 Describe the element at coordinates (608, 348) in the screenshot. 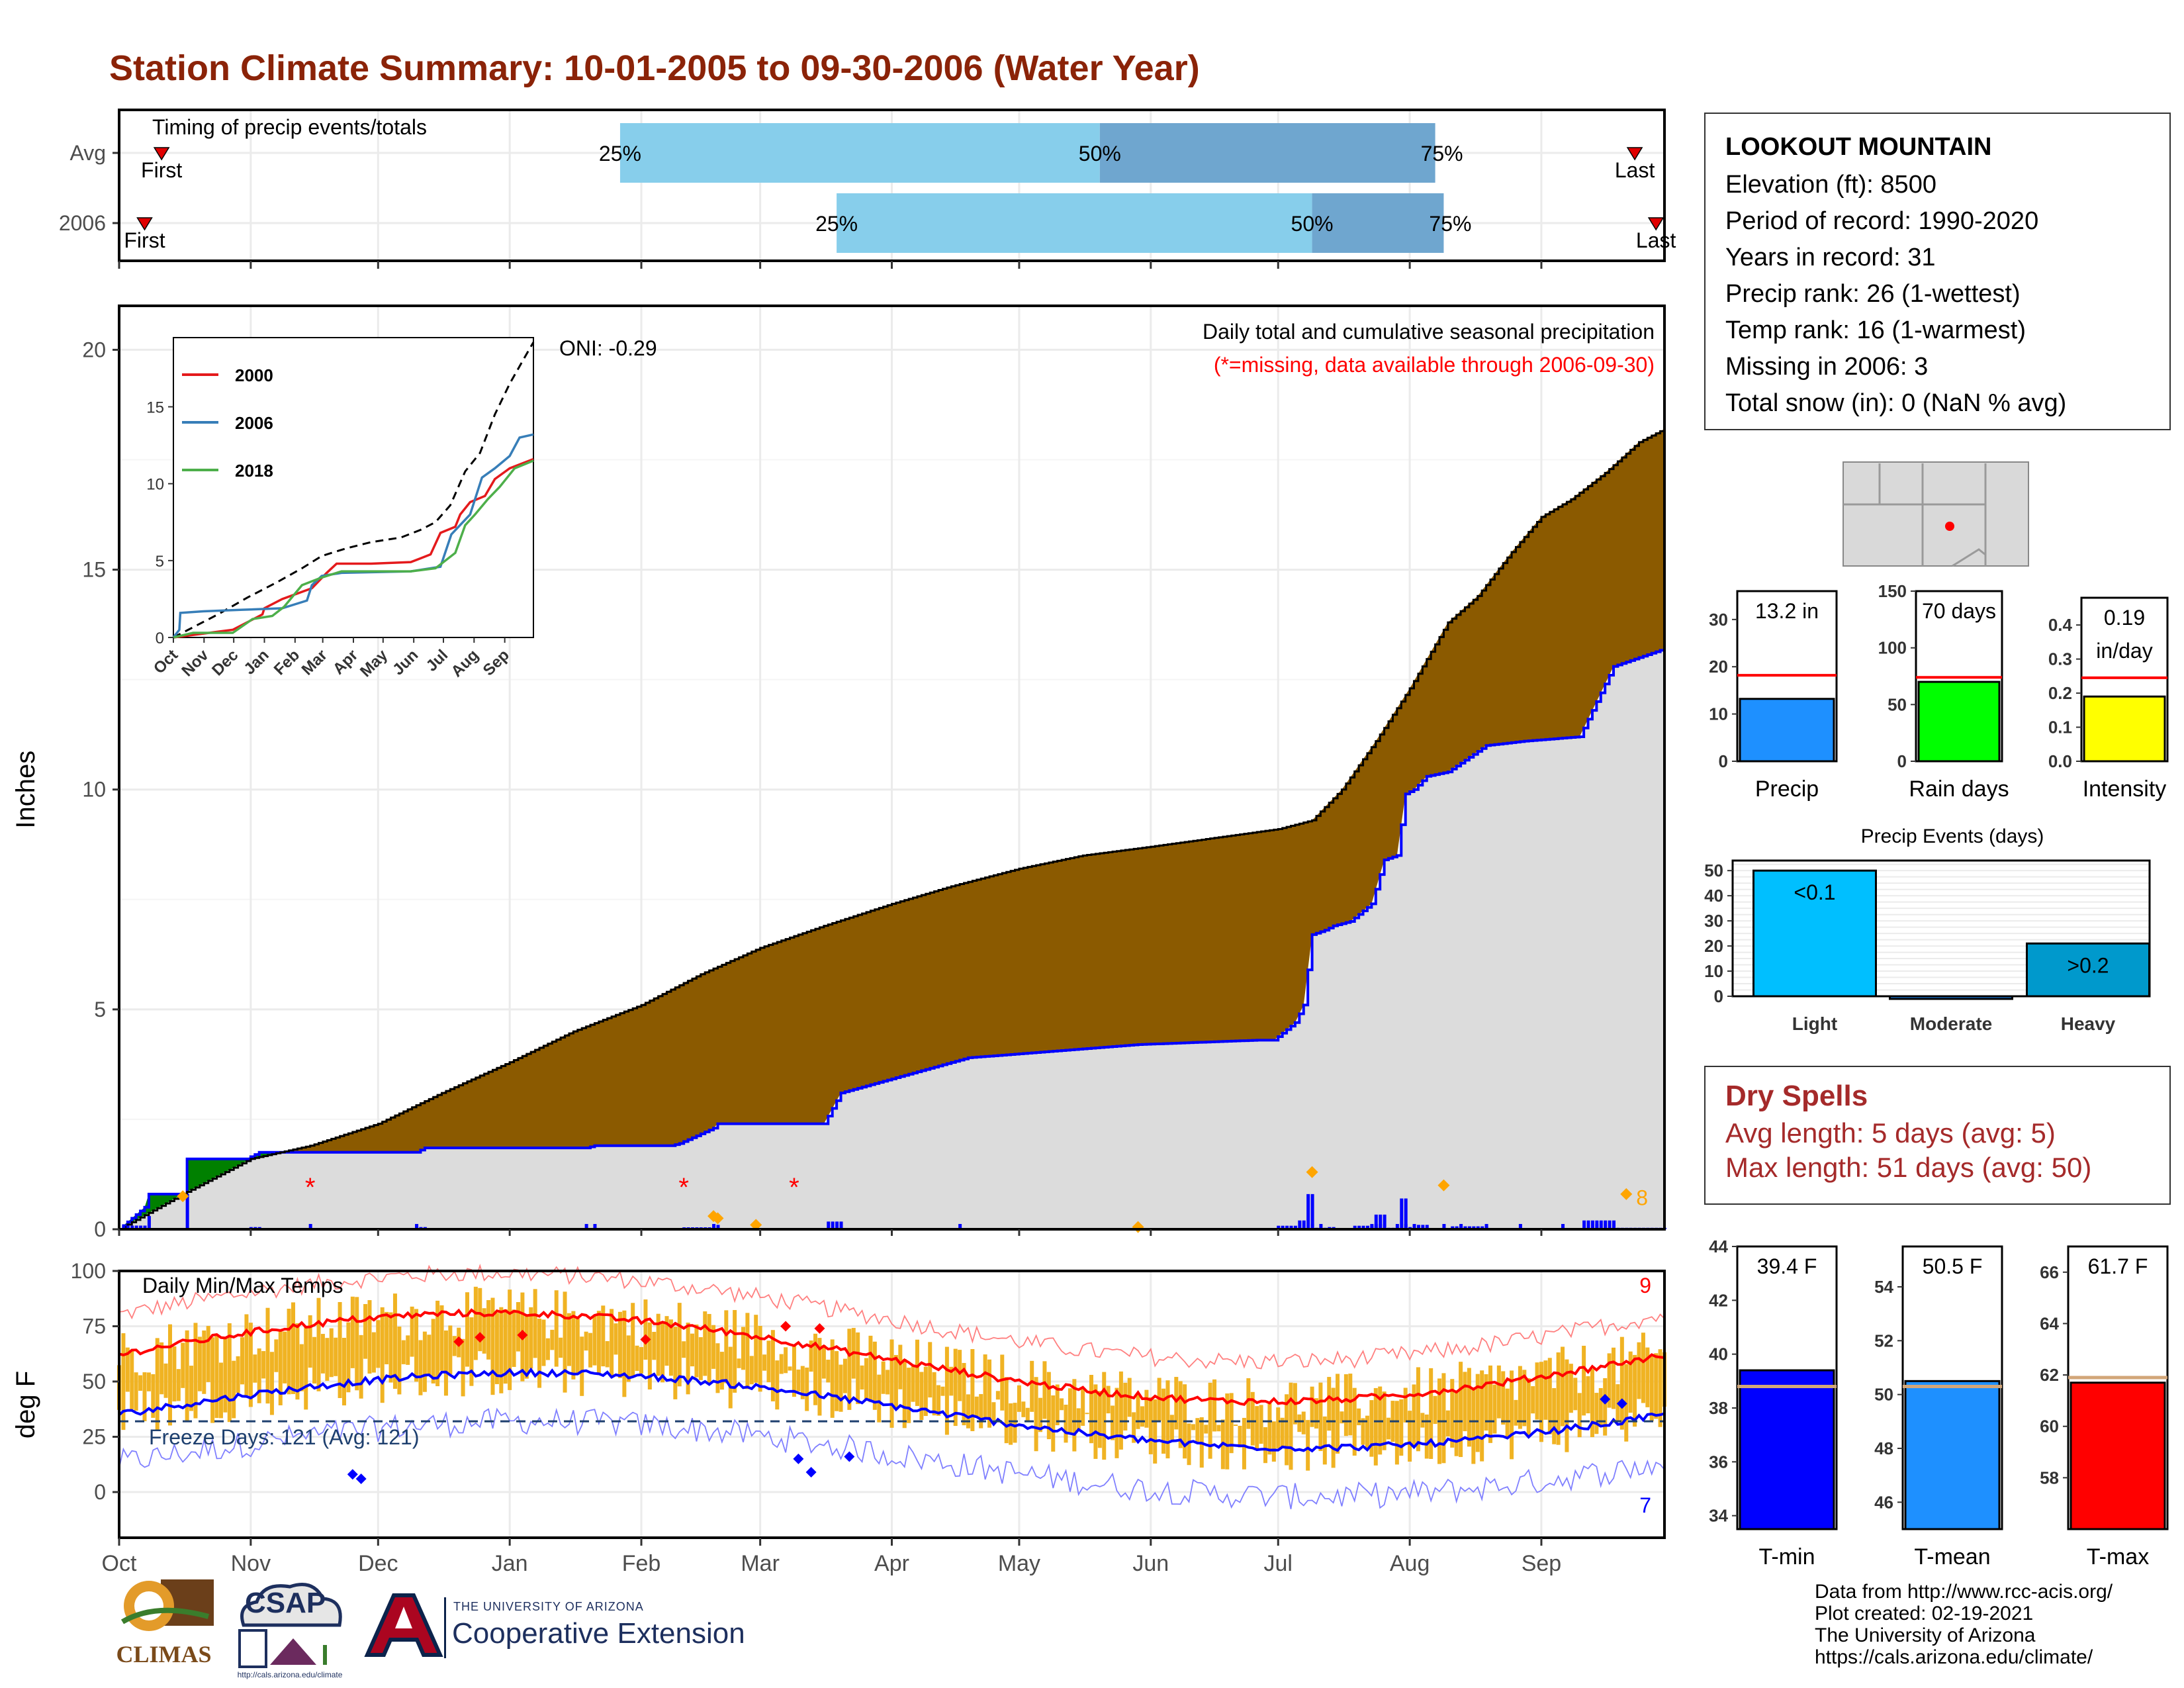

I see `oni-label: ONI: -0.29` at that location.